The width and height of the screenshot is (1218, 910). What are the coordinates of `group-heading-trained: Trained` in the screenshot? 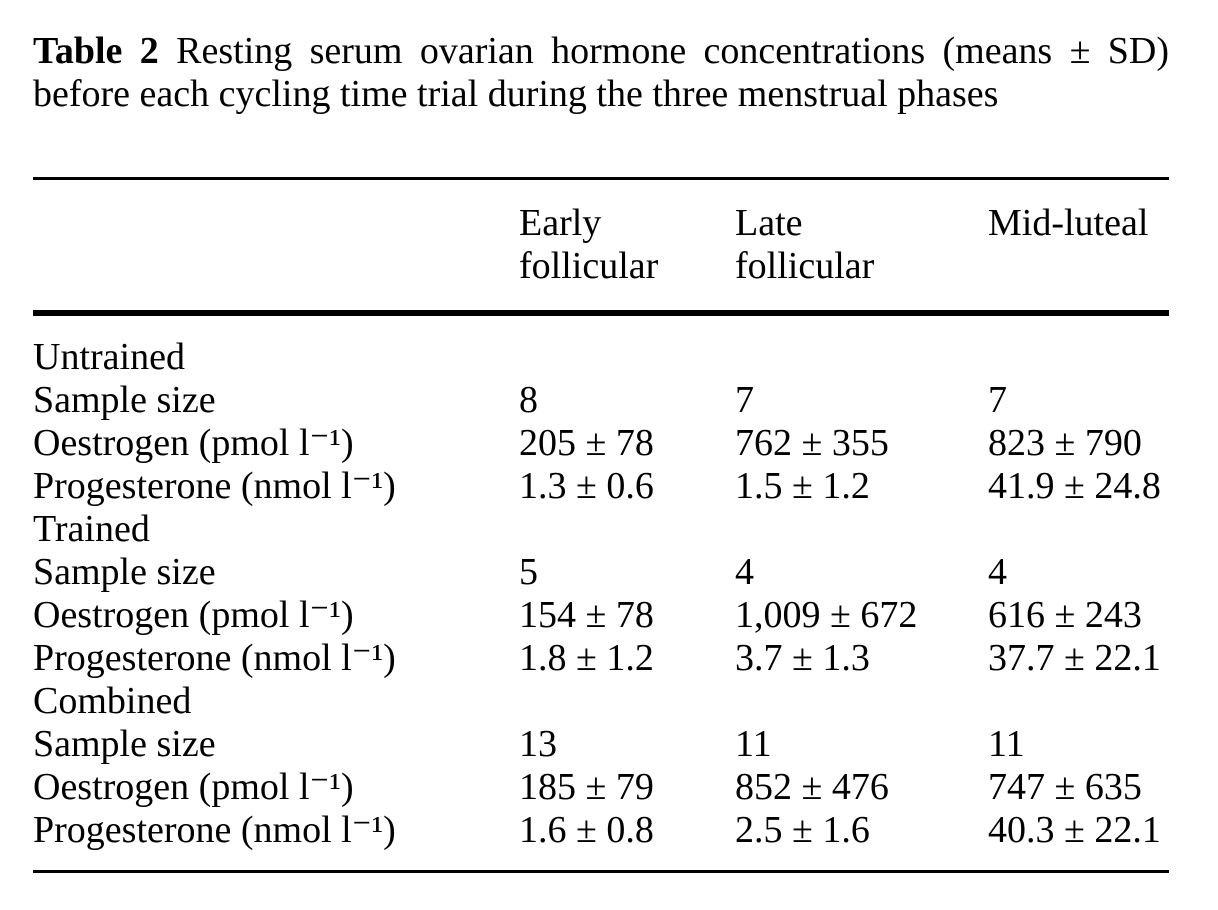 It's located at (91, 529).